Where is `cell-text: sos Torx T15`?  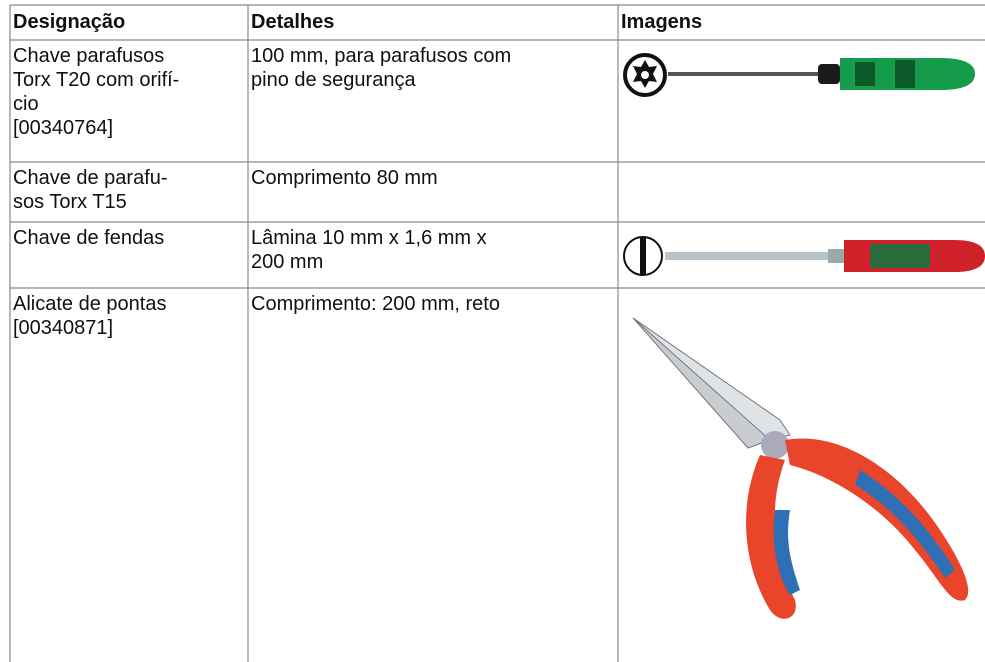
cell-text: sos Torx T15 is located at coordinates (70, 202).